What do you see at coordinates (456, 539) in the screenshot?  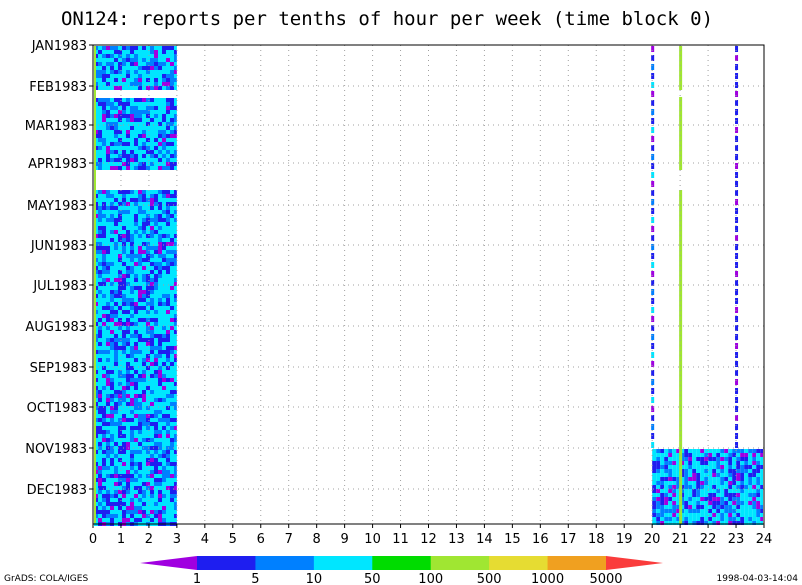 I see `x-tick-label: 13` at bounding box center [456, 539].